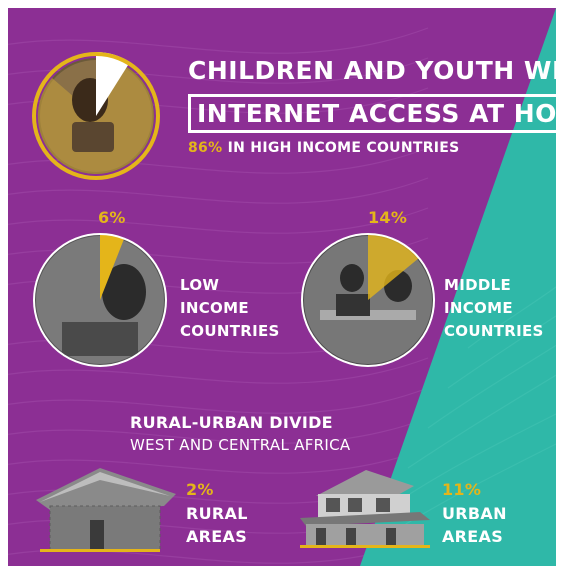  I want to click on low-income-label-line: INCOME, so click(214, 308).